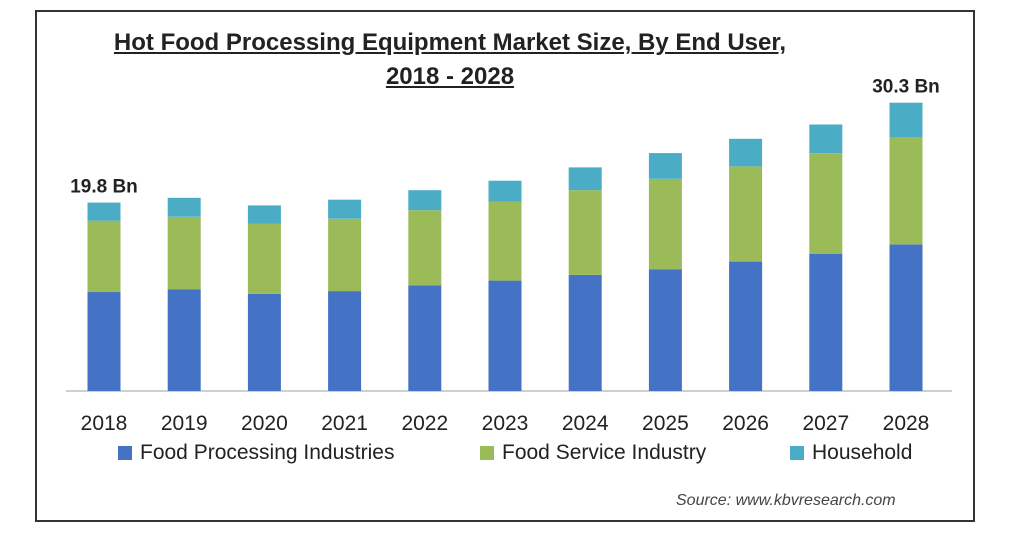 The height and width of the screenshot is (536, 1024). I want to click on x-tick-label-2027: 2027, so click(825, 423).